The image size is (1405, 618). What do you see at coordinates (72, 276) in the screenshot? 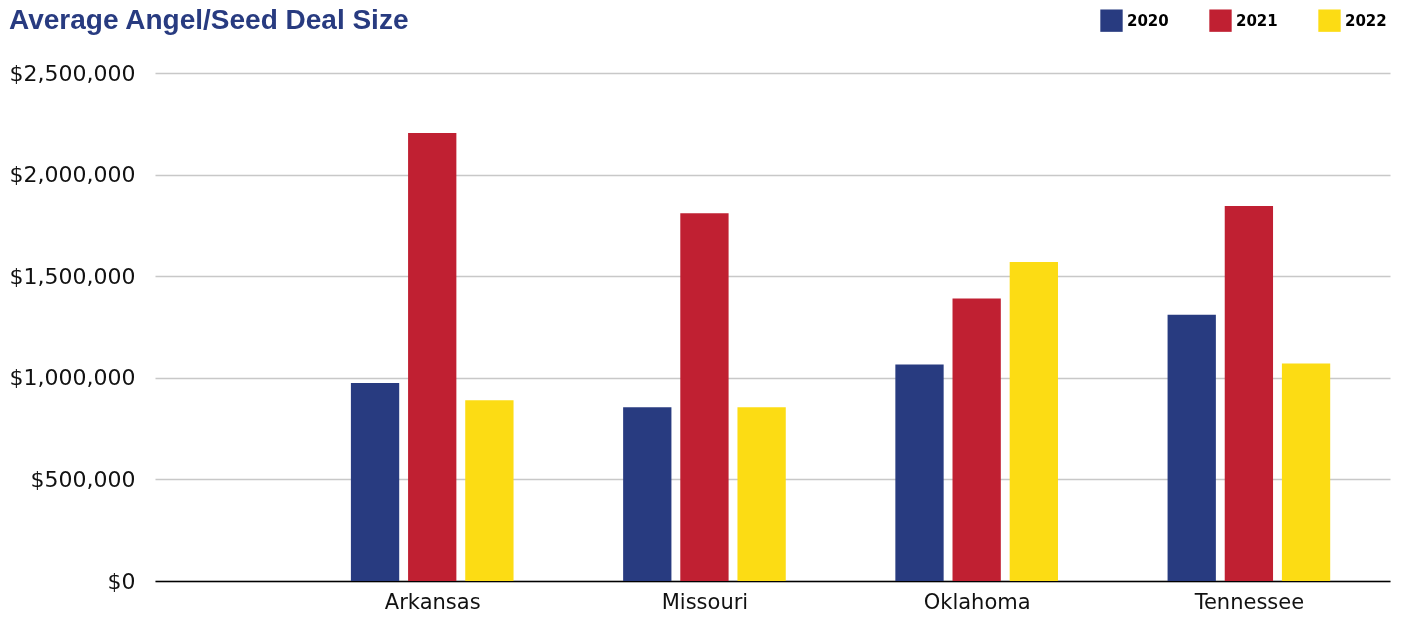
I see `y-tick-label: $1,500,000` at bounding box center [72, 276].